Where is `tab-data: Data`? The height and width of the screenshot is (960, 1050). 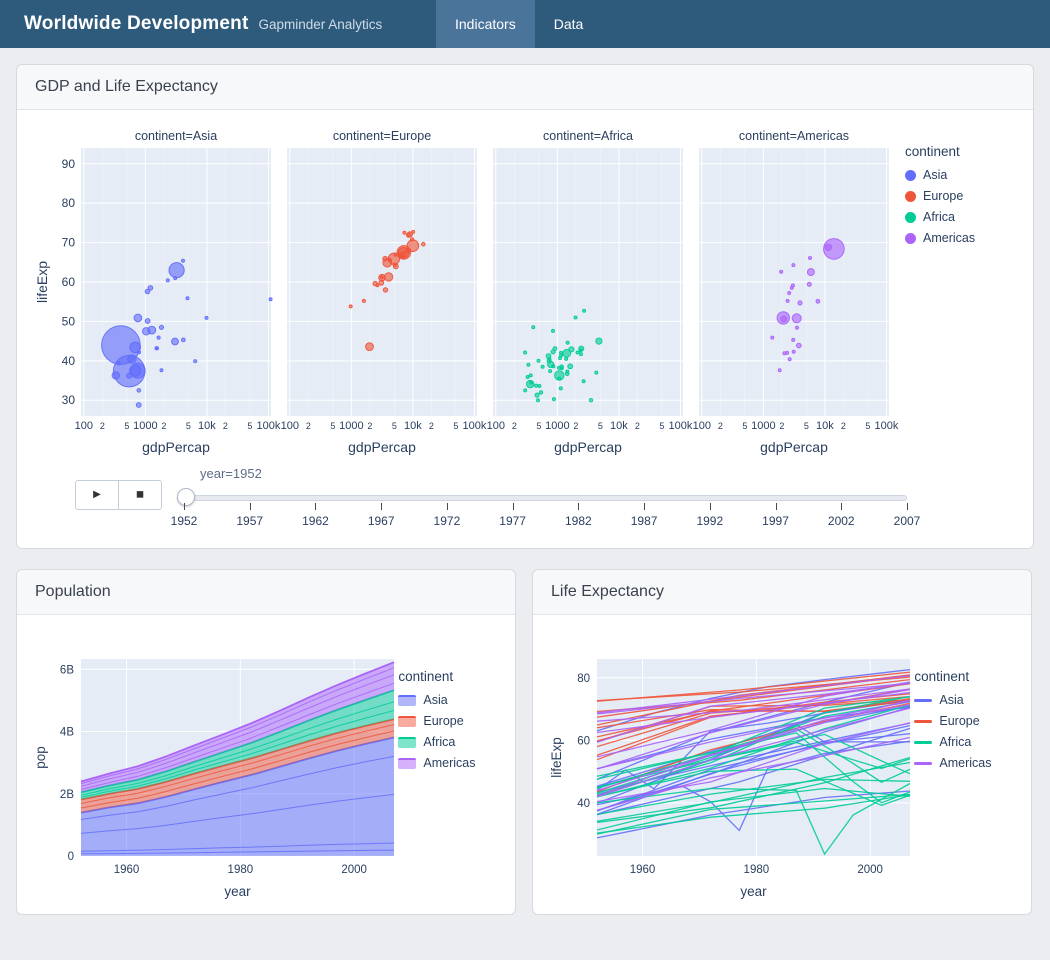
tab-data: Data is located at coordinates (568, 24).